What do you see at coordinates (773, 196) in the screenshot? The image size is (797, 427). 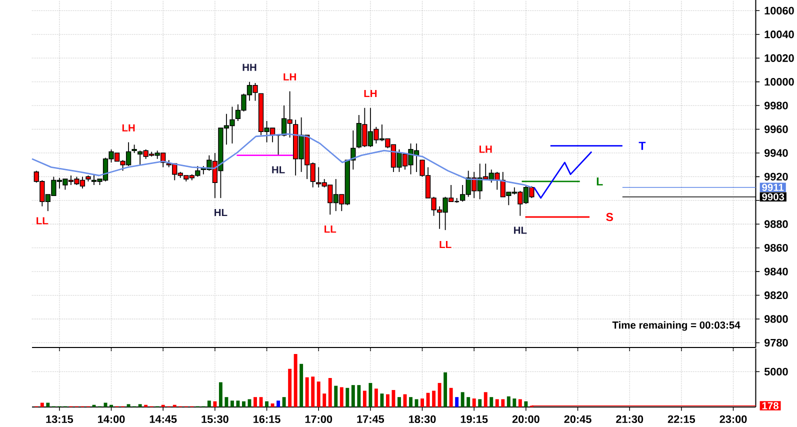 I see `ref-line-label: 9903` at bounding box center [773, 196].